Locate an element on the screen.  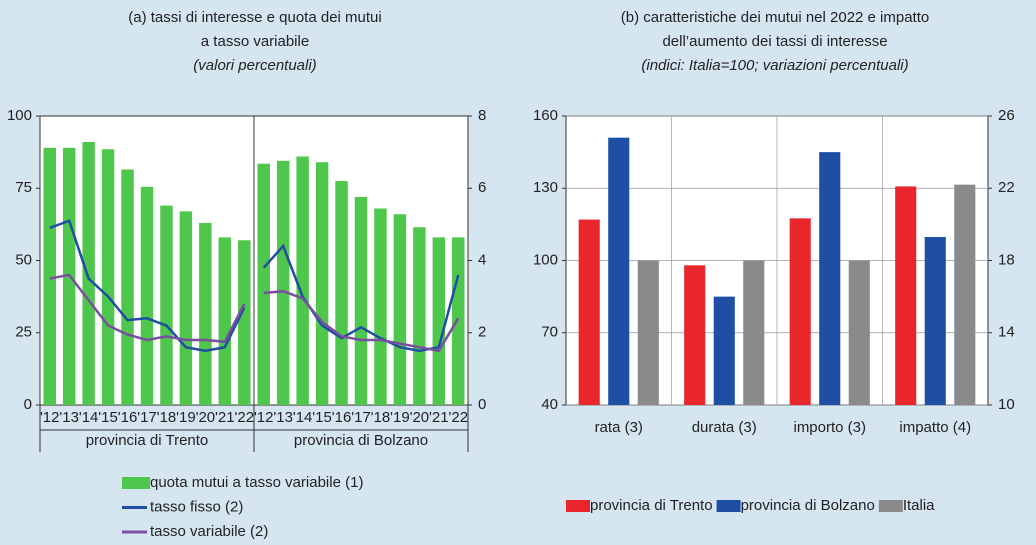
x-tick-label: impatto (4) is located at coordinates (935, 427).